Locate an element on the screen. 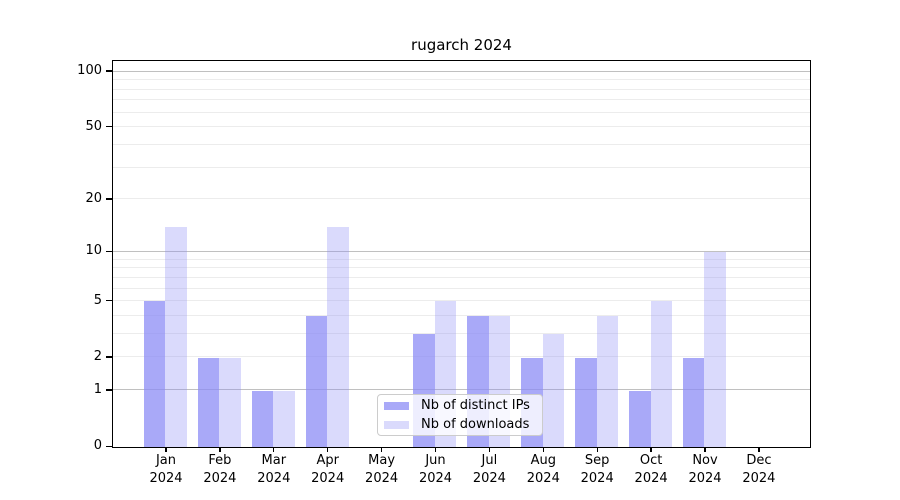 This screenshot has width=900, height=500. bar-distinct-ips-oct is located at coordinates (640, 418).